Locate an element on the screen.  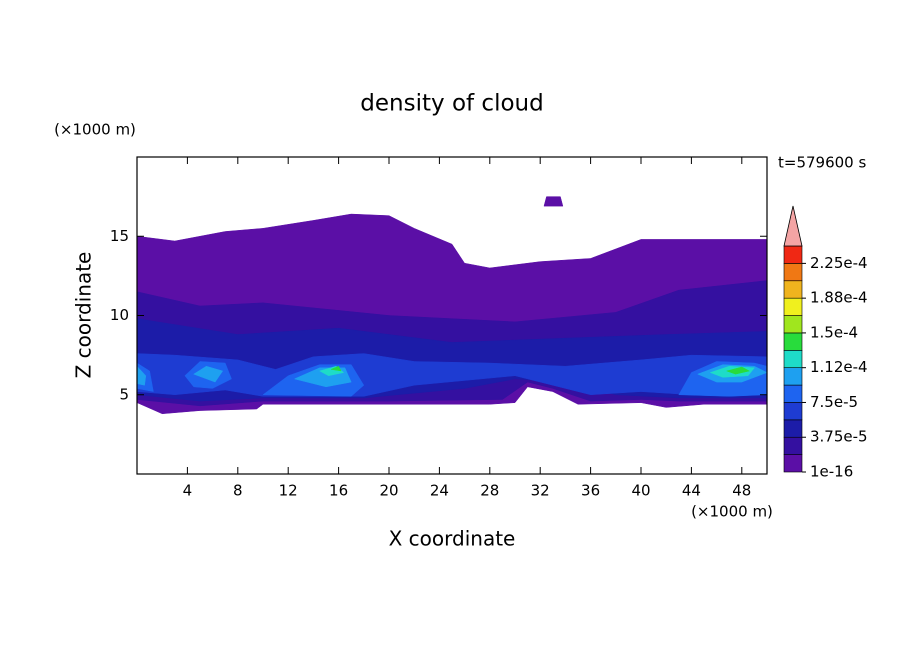
colorbar-label: 2.25e-4 is located at coordinates (839, 263).